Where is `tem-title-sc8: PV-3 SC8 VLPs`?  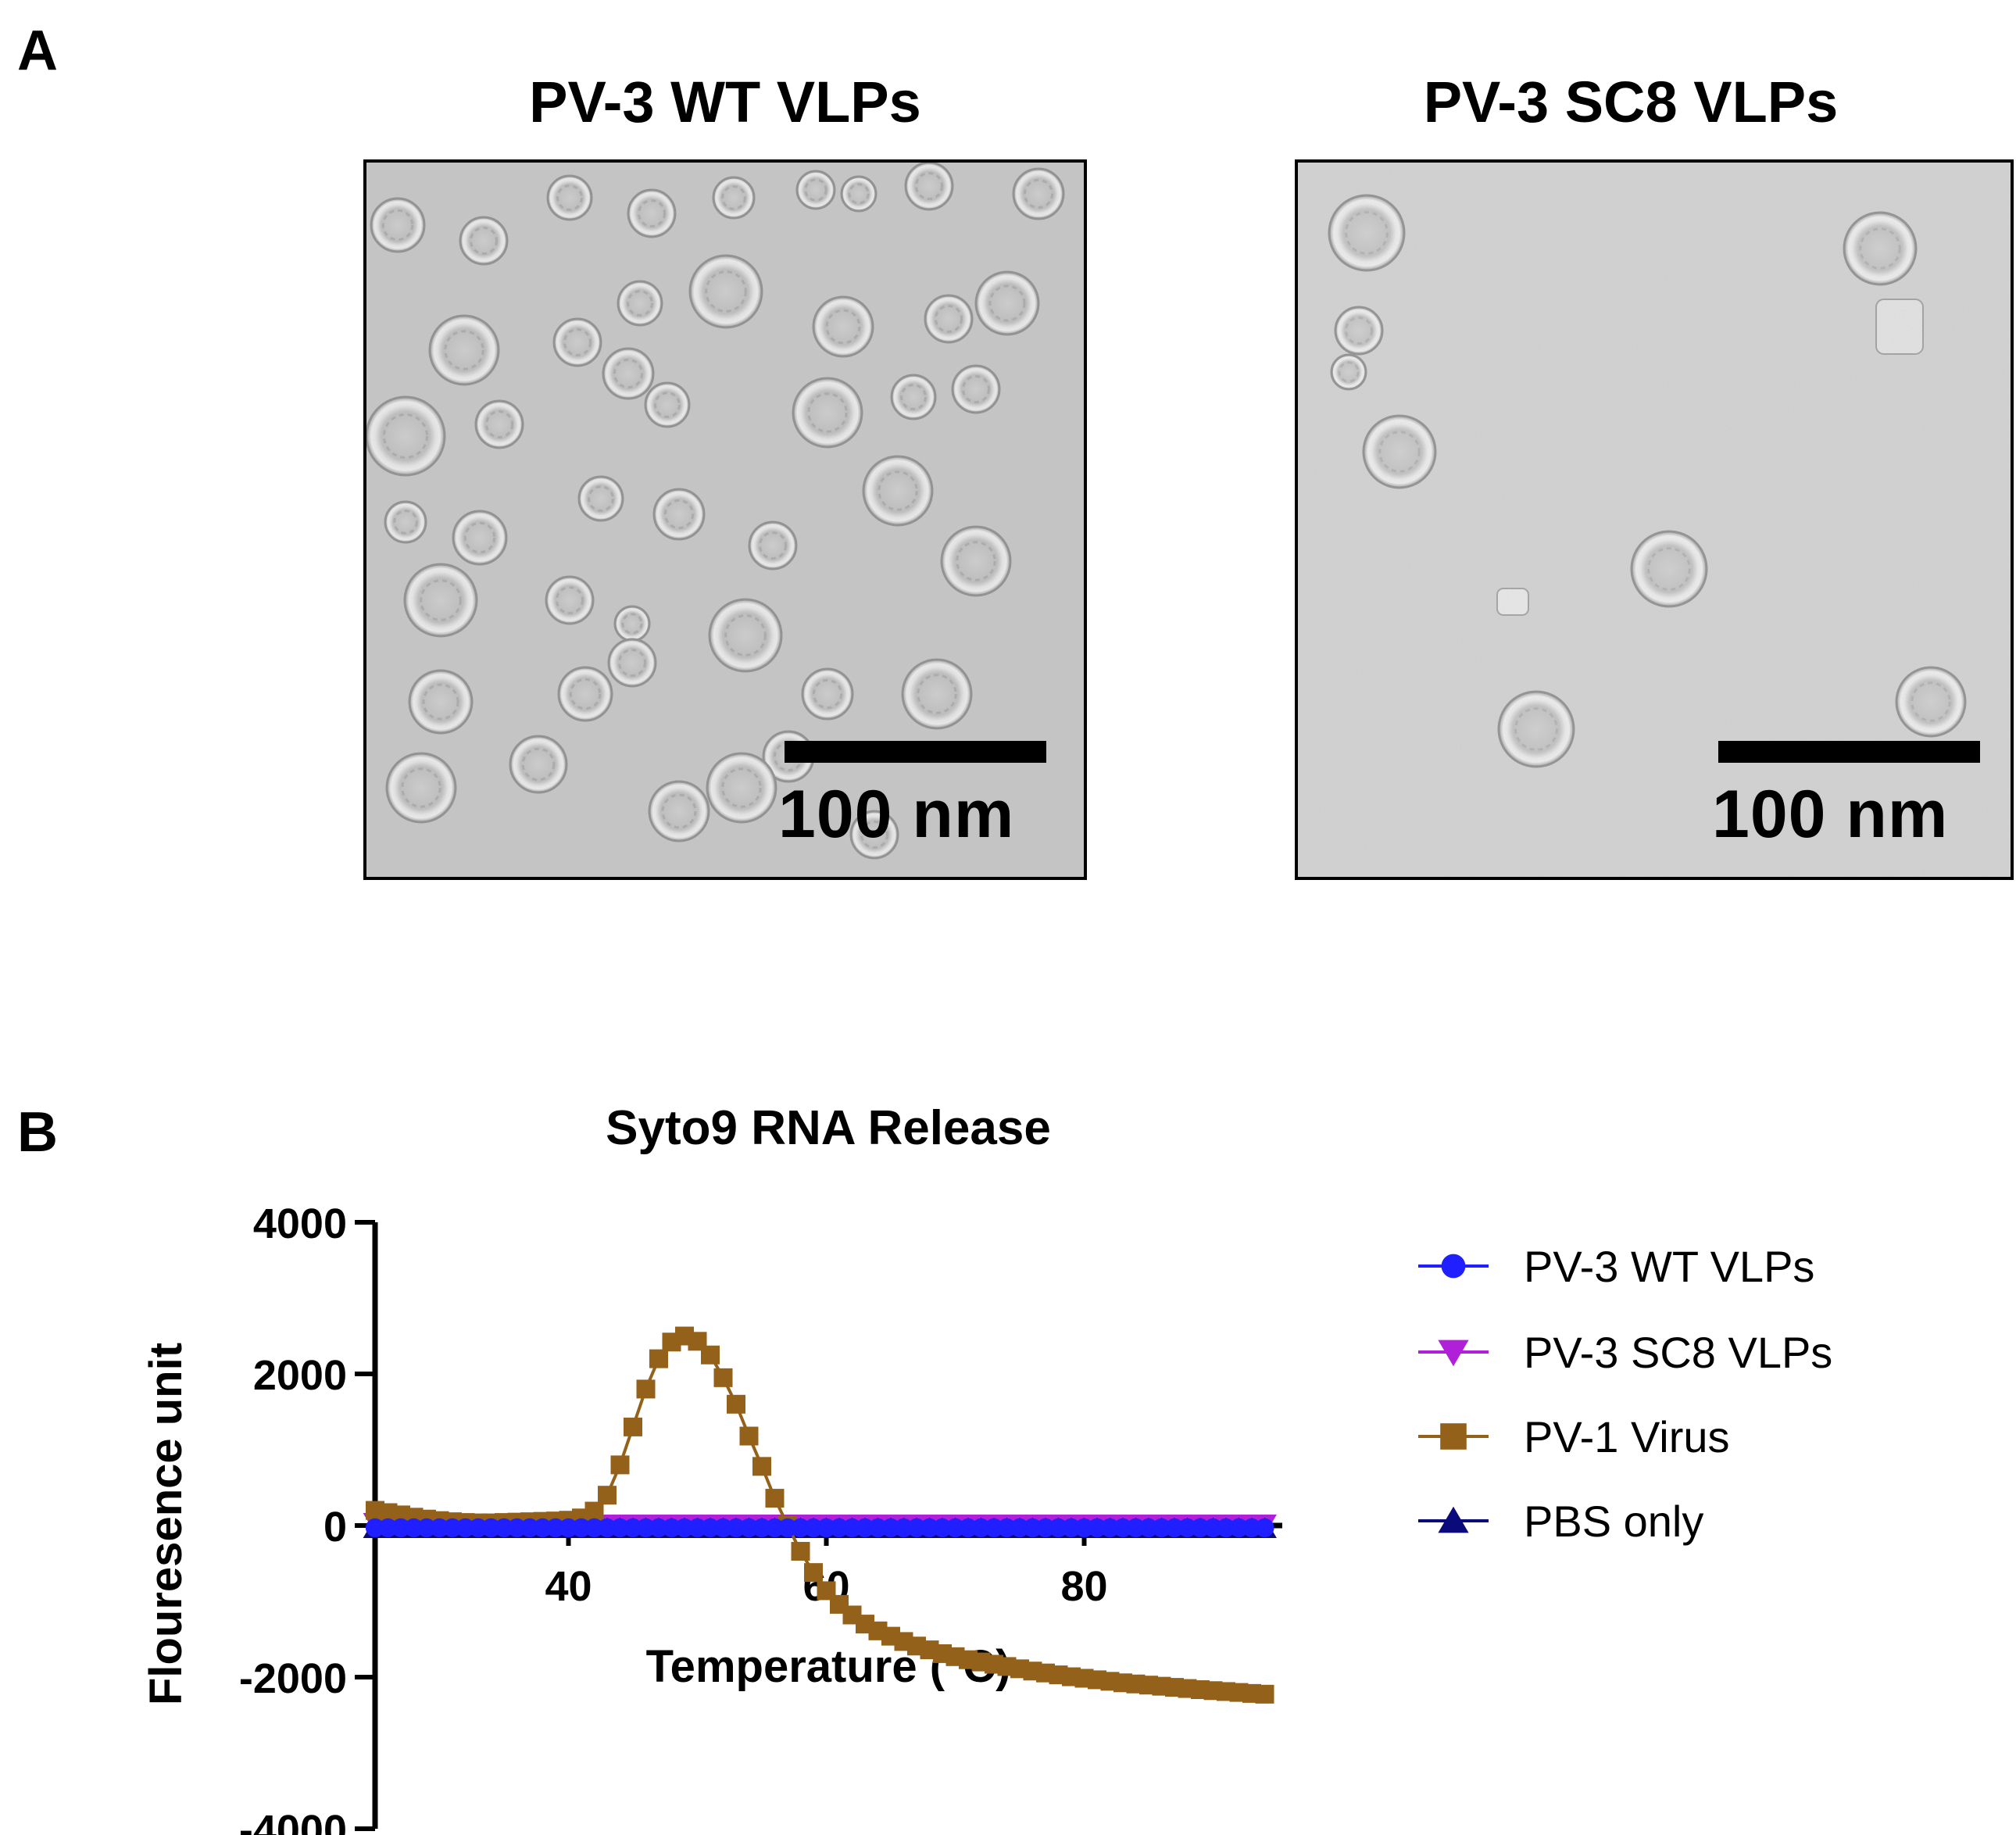
tem-title-sc8: PV-3 SC8 VLPs is located at coordinates (1631, 102).